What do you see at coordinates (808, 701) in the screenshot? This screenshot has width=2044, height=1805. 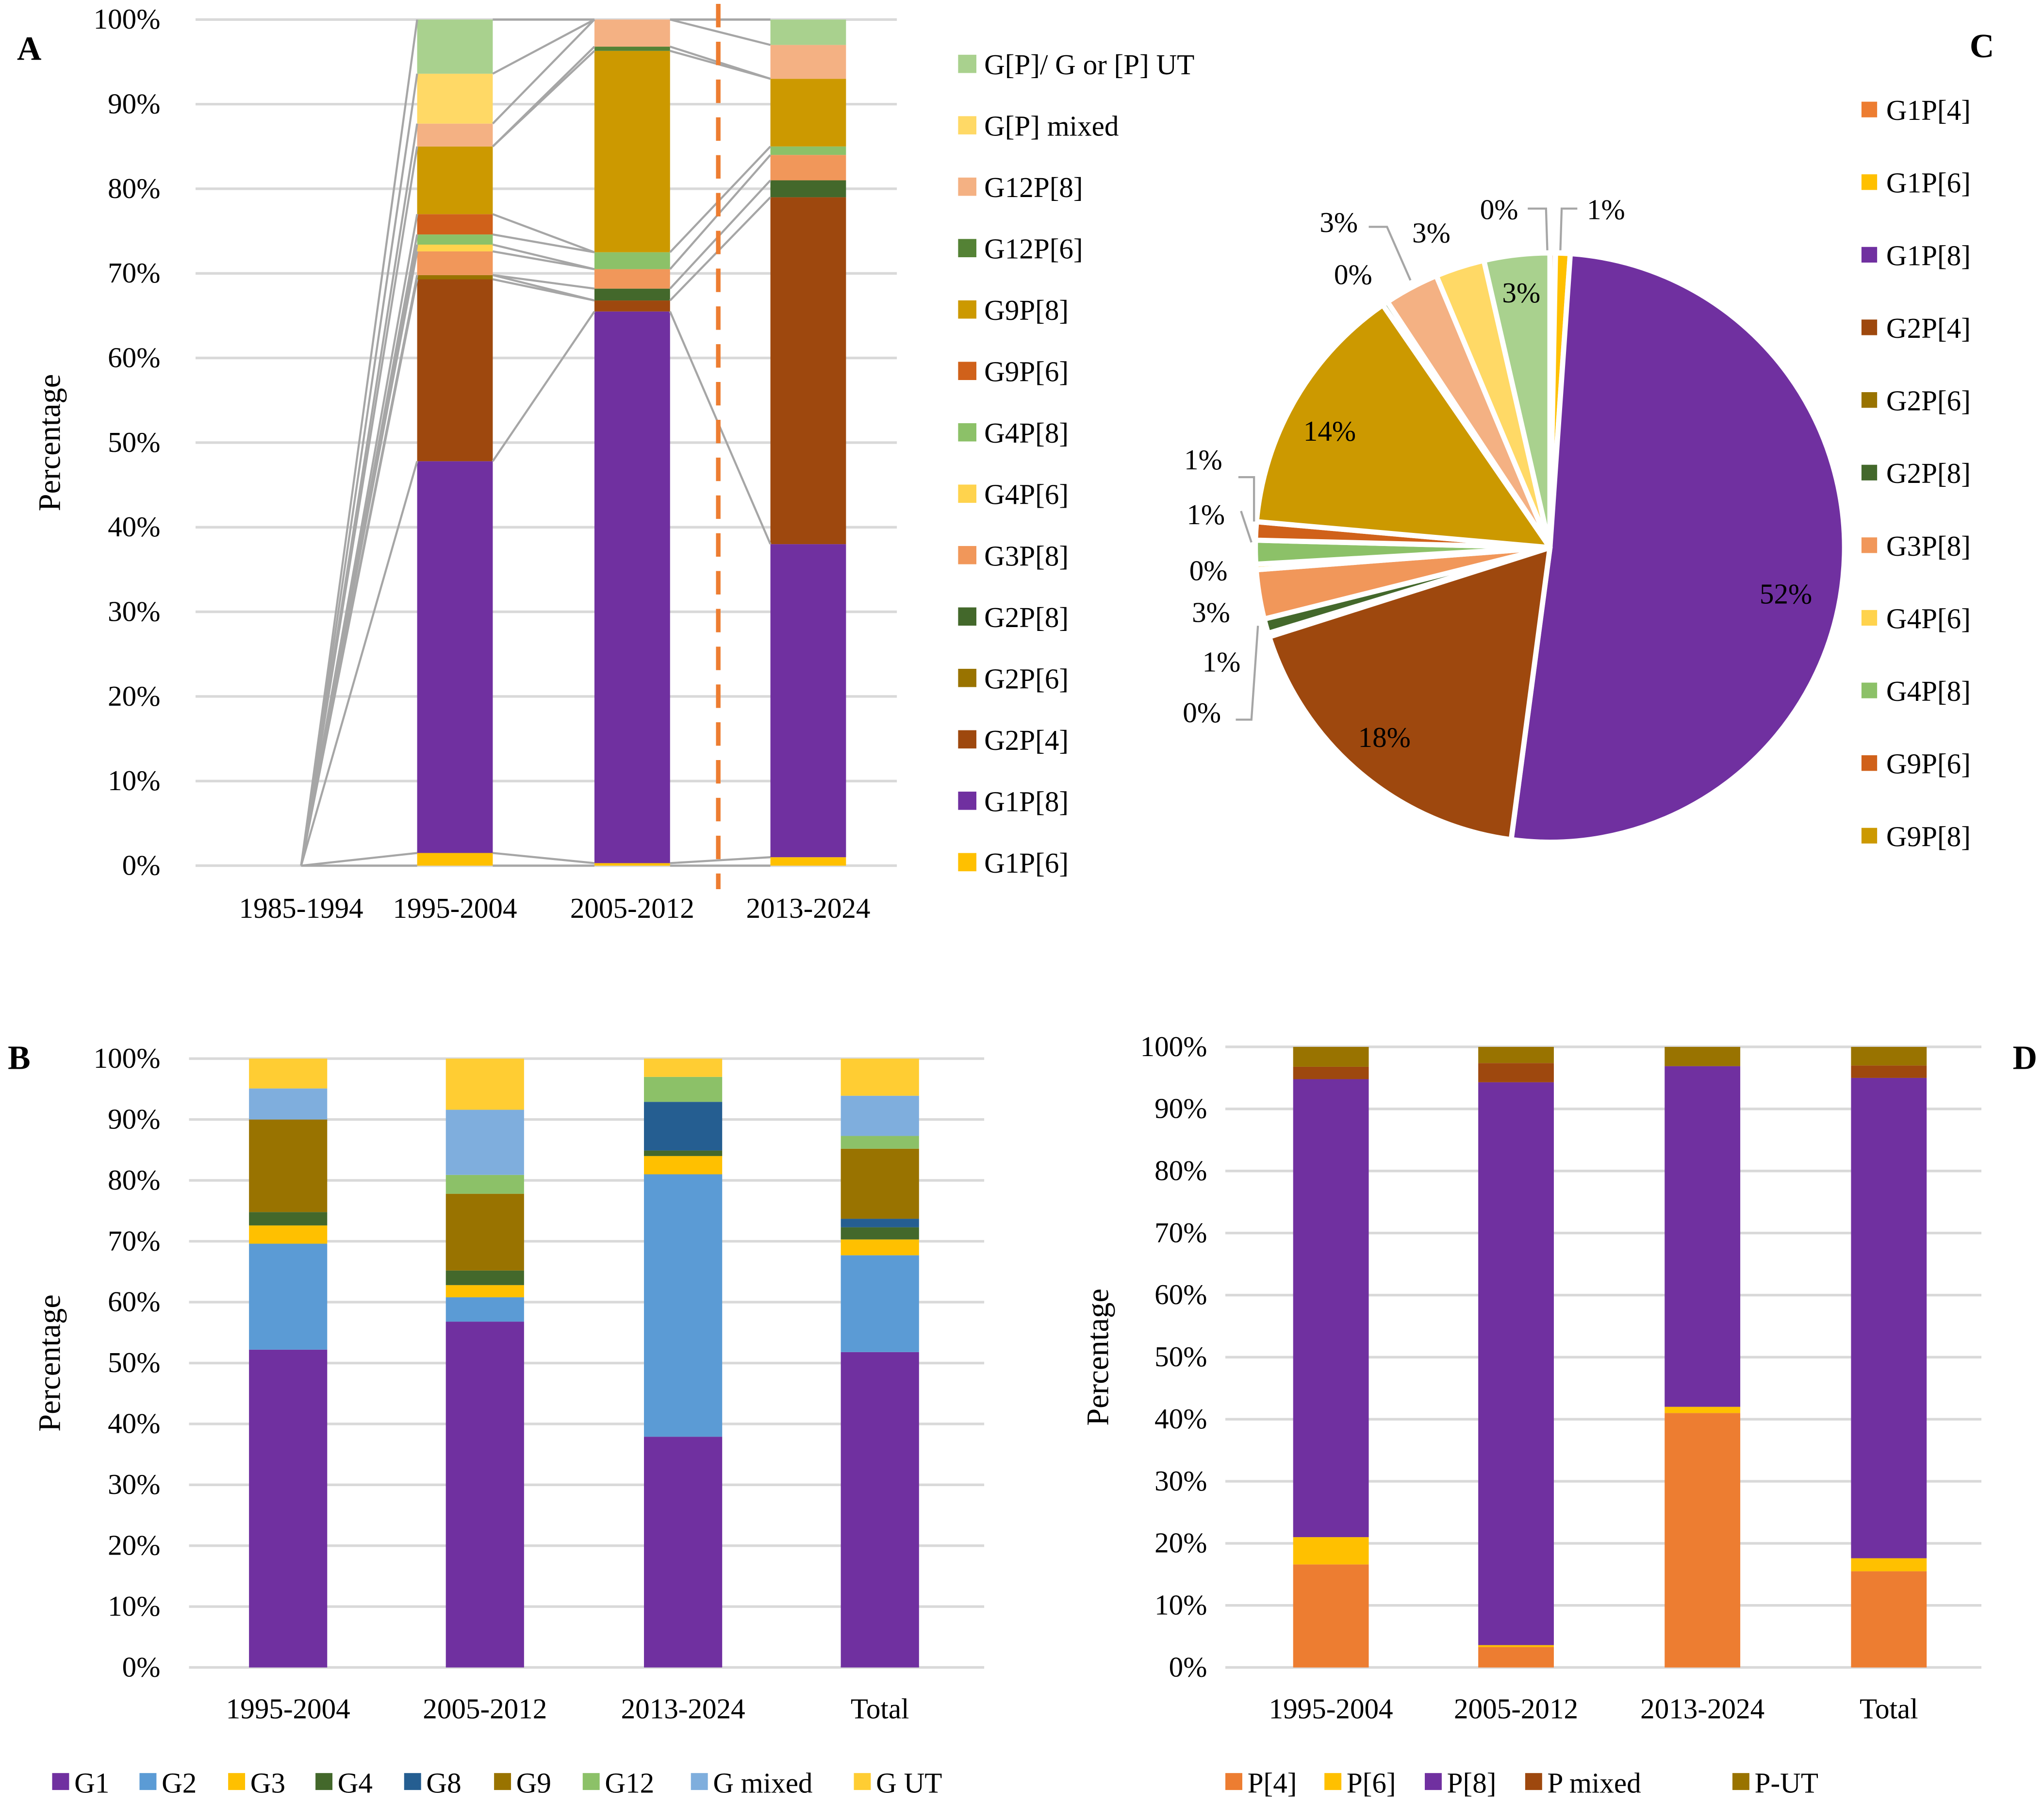 I see `bar-segment-g1p-8-` at bounding box center [808, 701].